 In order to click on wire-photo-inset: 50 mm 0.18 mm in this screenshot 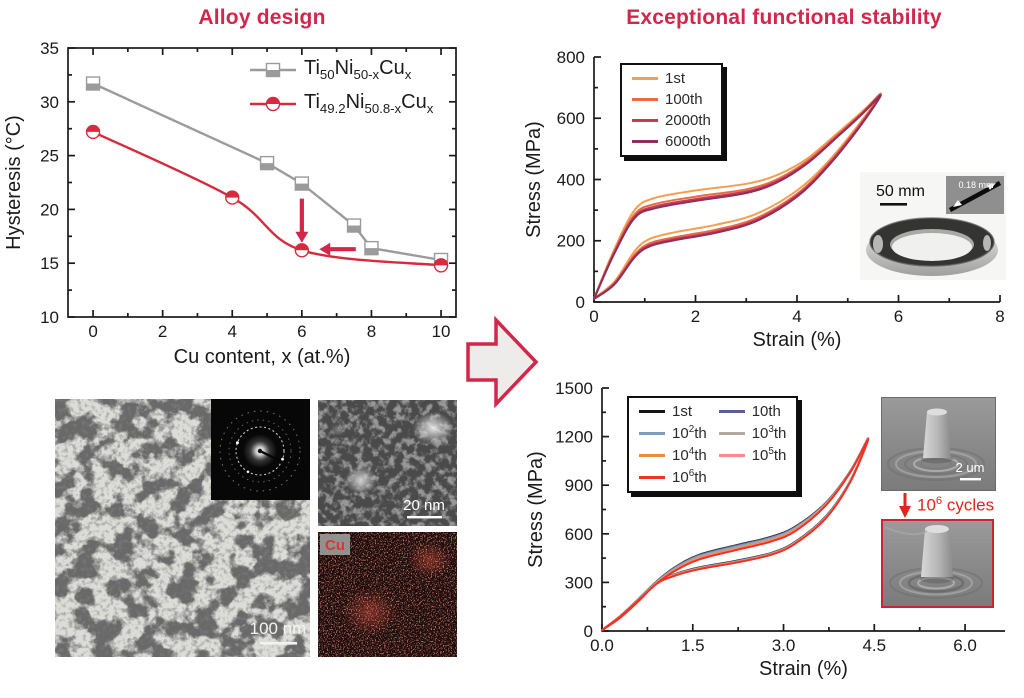, I will do `click(933, 226)`.